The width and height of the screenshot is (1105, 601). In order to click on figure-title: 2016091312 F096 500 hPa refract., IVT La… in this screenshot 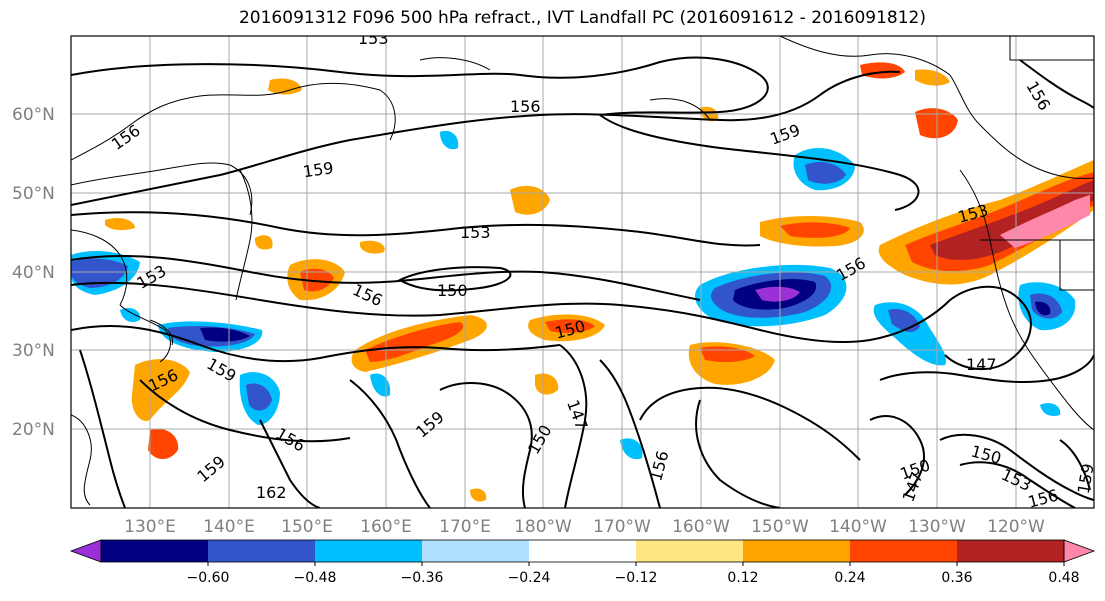, I will do `click(582, 18)`.